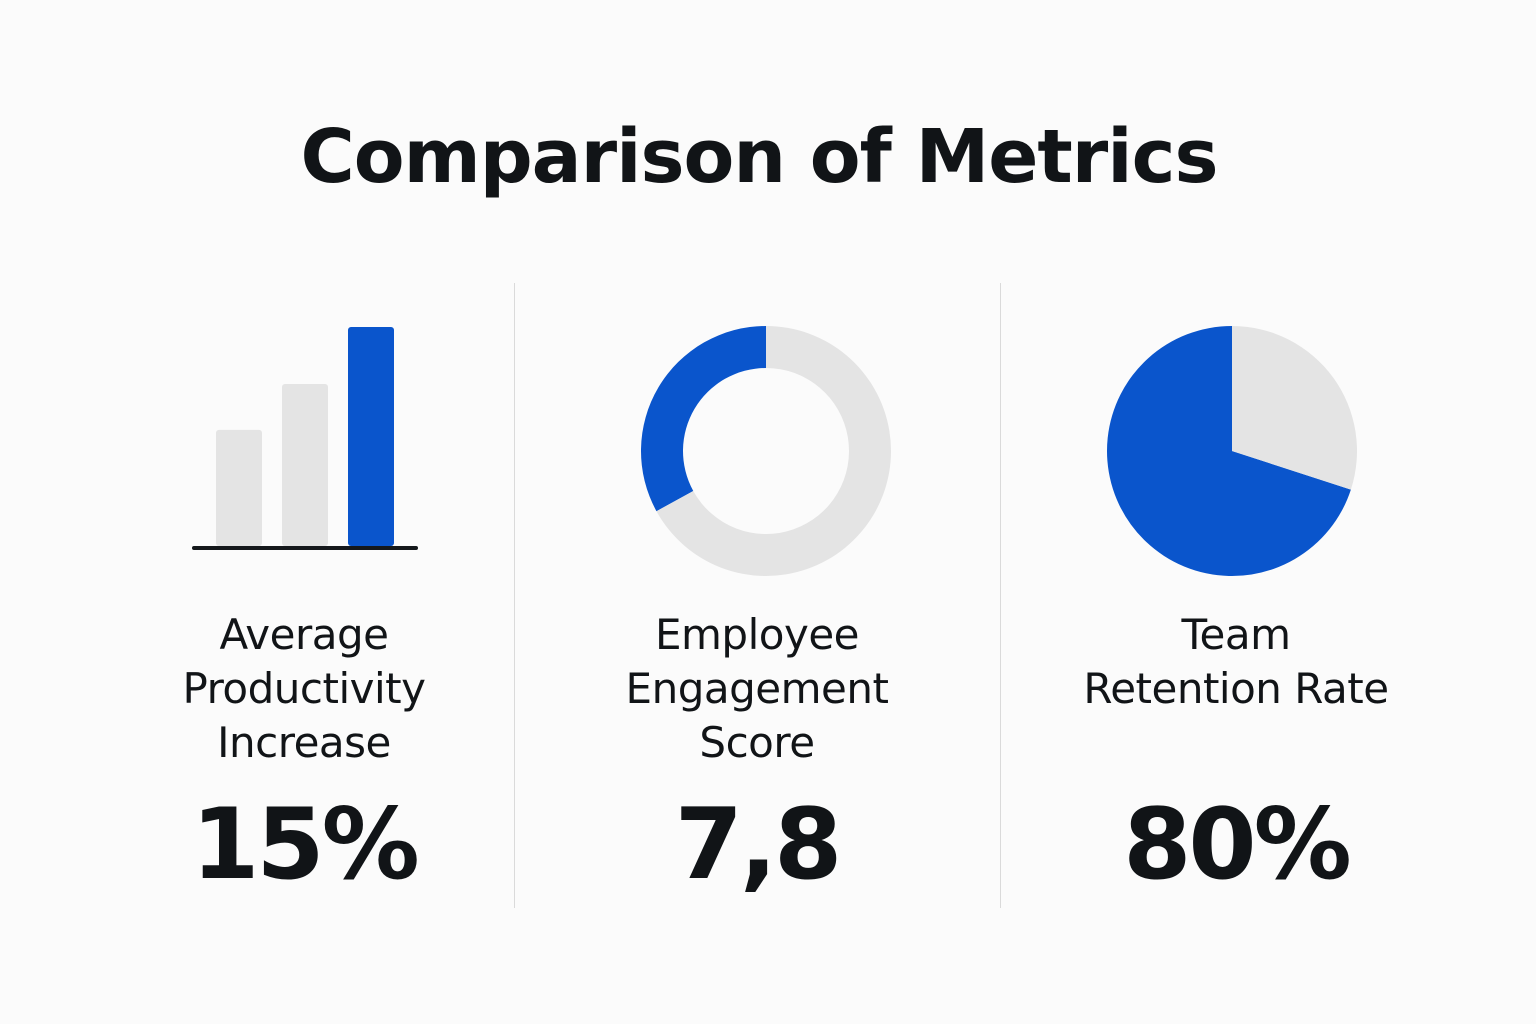  I want to click on metric-label-productivity: Average Productivity Increase, so click(304, 688).